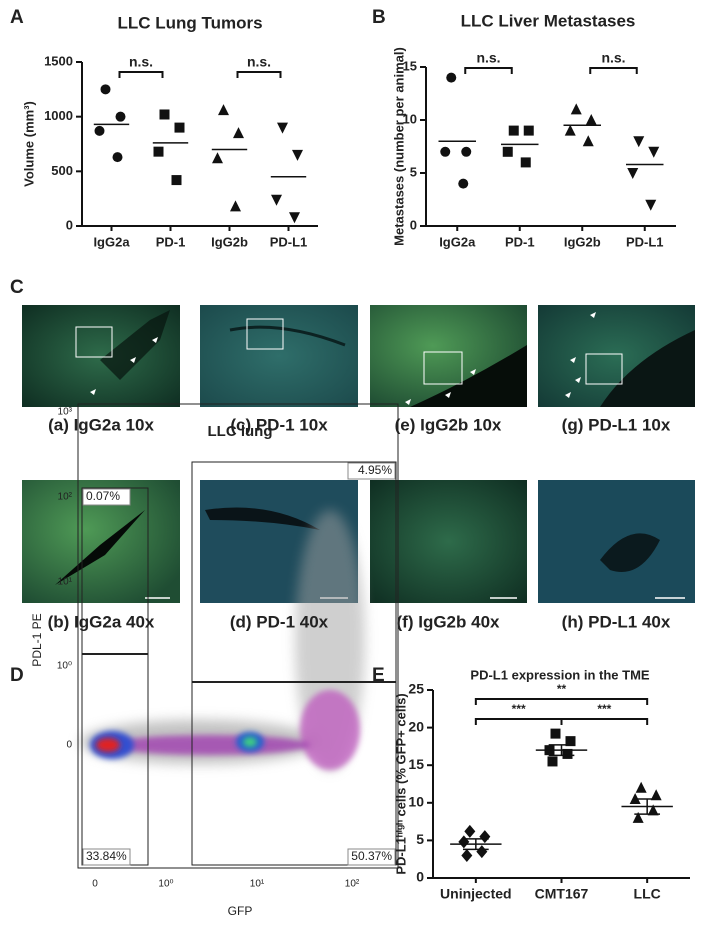 Image resolution: width=704 pixels, height=928 pixels. What do you see at coordinates (289, 241) in the screenshot?
I see `x-tick-label: PD-L1` at bounding box center [289, 241].